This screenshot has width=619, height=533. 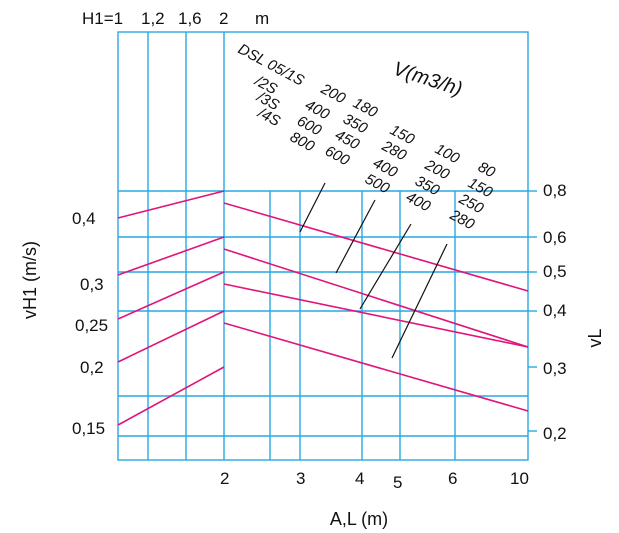 What do you see at coordinates (262, 18) in the screenshot?
I see `top-axis-unit: m` at bounding box center [262, 18].